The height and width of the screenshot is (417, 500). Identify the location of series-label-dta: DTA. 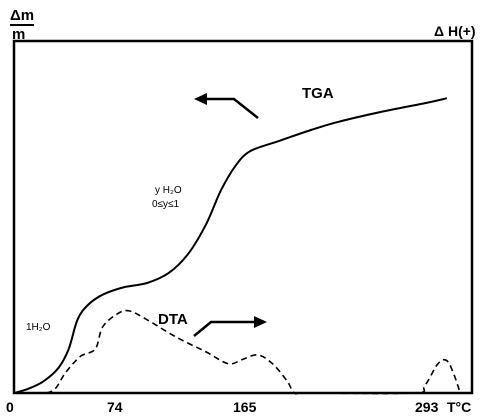
(173, 319).